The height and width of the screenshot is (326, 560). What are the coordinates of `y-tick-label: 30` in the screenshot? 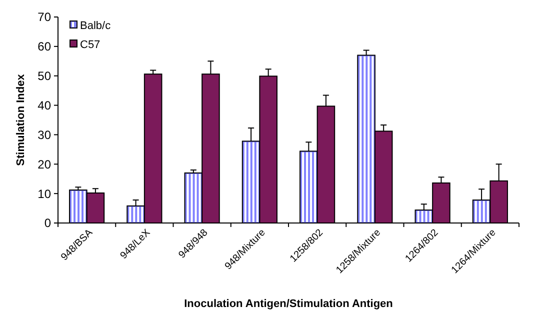 It's located at (45, 135).